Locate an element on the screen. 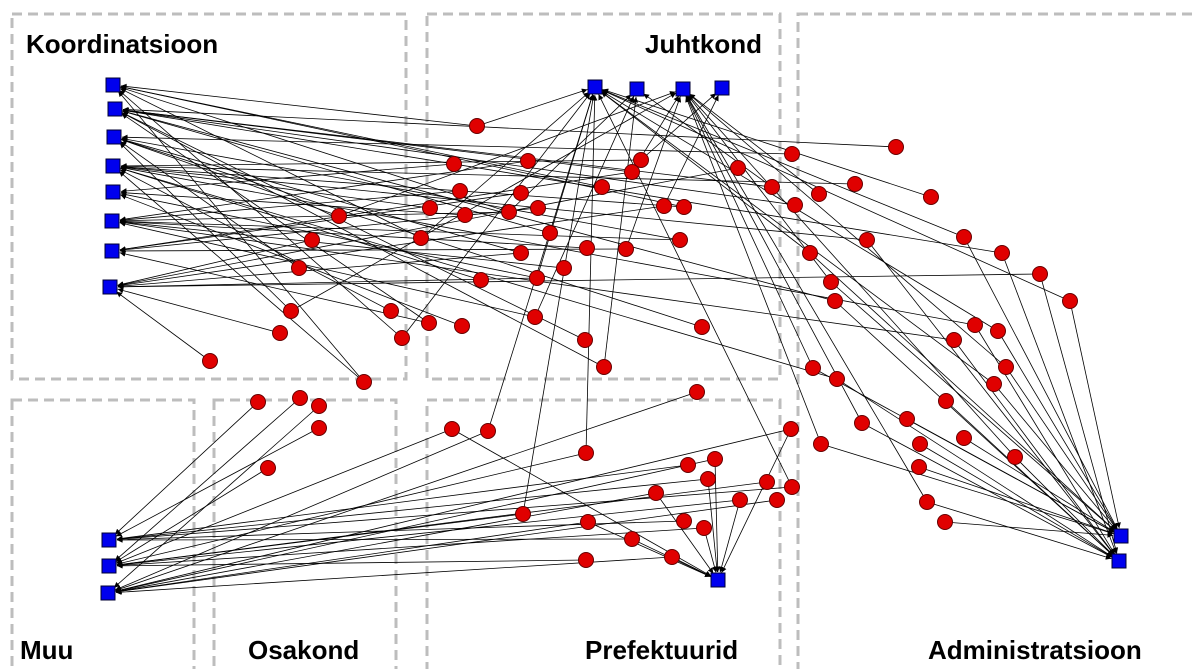  group-label: Prefektuurid is located at coordinates (661, 650).